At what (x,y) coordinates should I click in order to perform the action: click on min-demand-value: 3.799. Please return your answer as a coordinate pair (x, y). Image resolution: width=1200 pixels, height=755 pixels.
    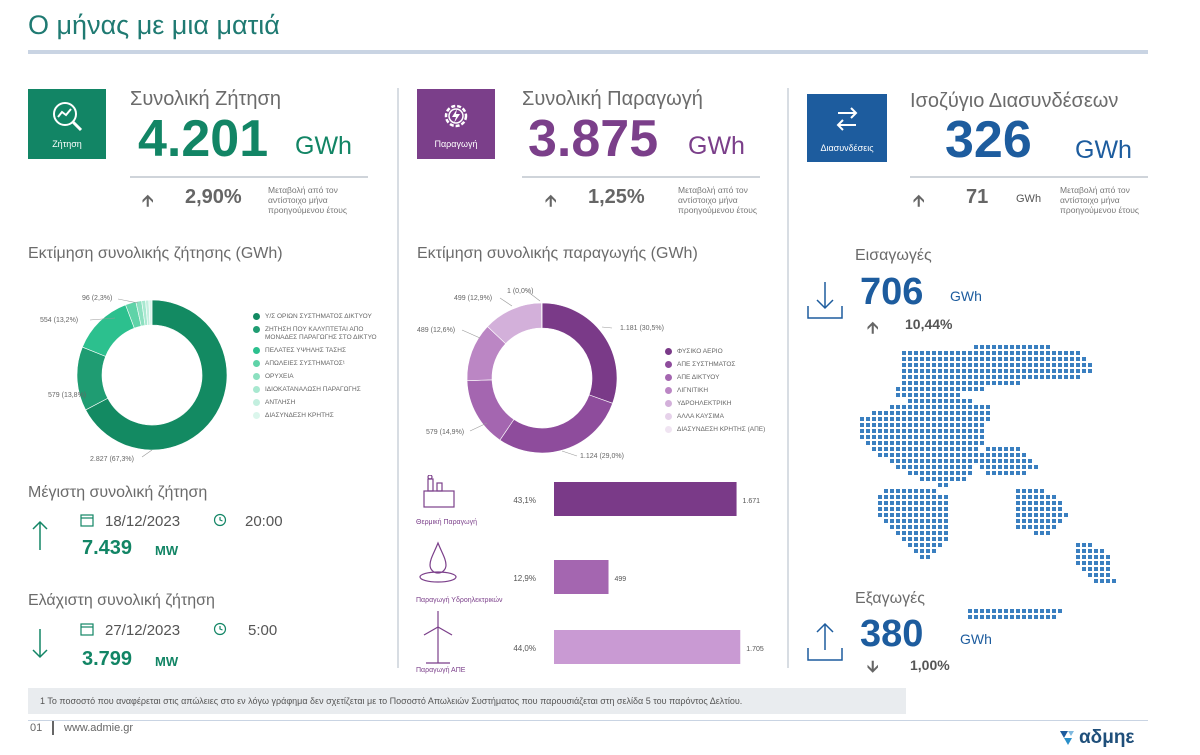
    Looking at the image, I should click on (107, 659).